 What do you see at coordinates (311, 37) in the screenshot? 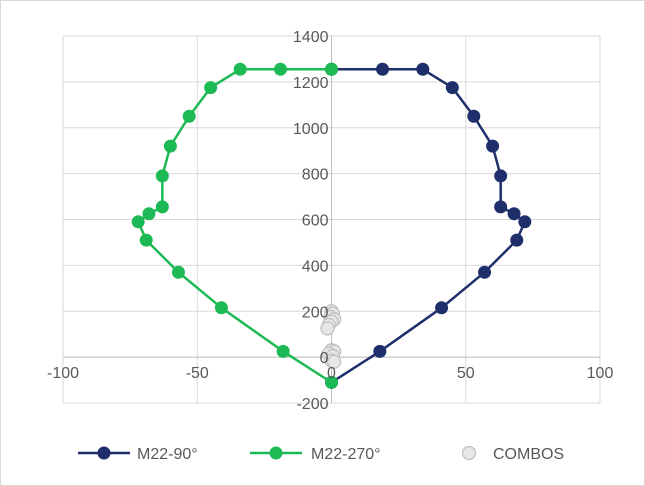
I see `y-tick-label: 1400` at bounding box center [311, 37].